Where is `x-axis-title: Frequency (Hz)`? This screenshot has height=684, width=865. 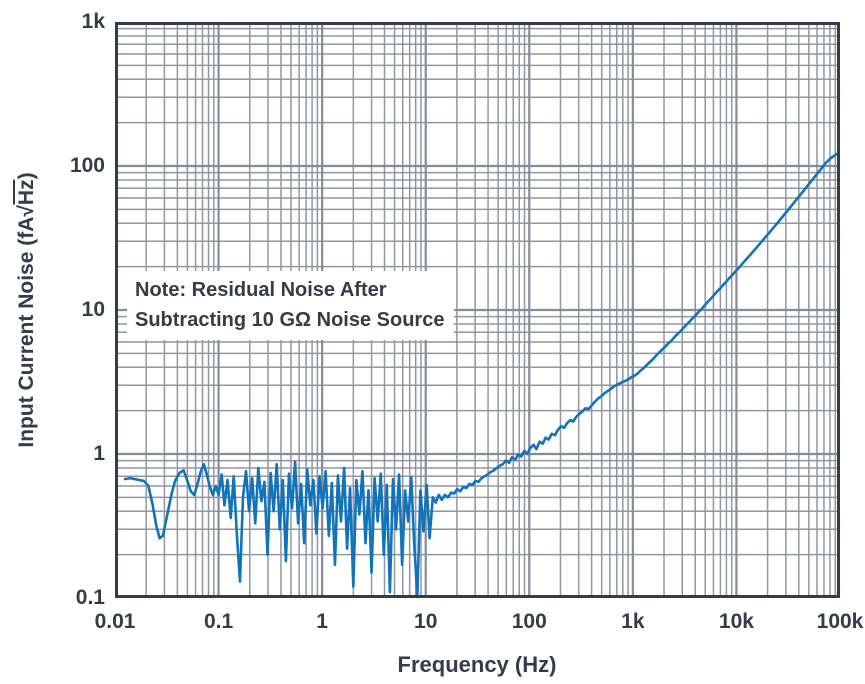
x-axis-title: Frequency (Hz) is located at coordinates (477, 664).